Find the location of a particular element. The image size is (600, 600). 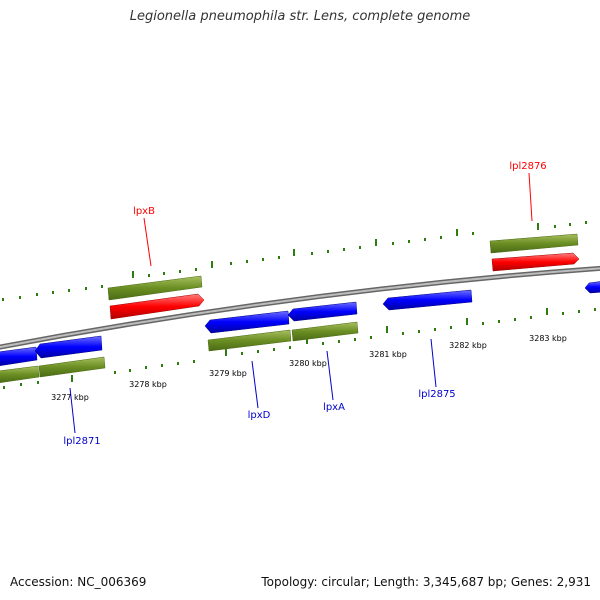

cds-lpl2871 is located at coordinates (68, 347).